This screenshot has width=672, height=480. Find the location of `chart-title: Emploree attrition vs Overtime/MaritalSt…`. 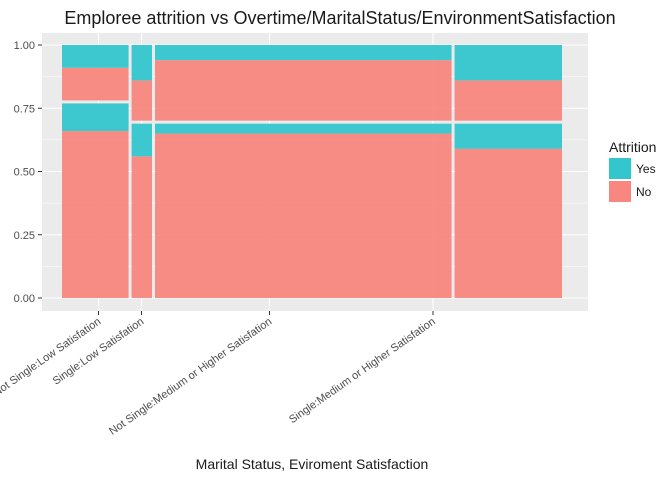

chart-title: Emploree attrition vs Overtime/MaritalSt… is located at coordinates (339, 18).